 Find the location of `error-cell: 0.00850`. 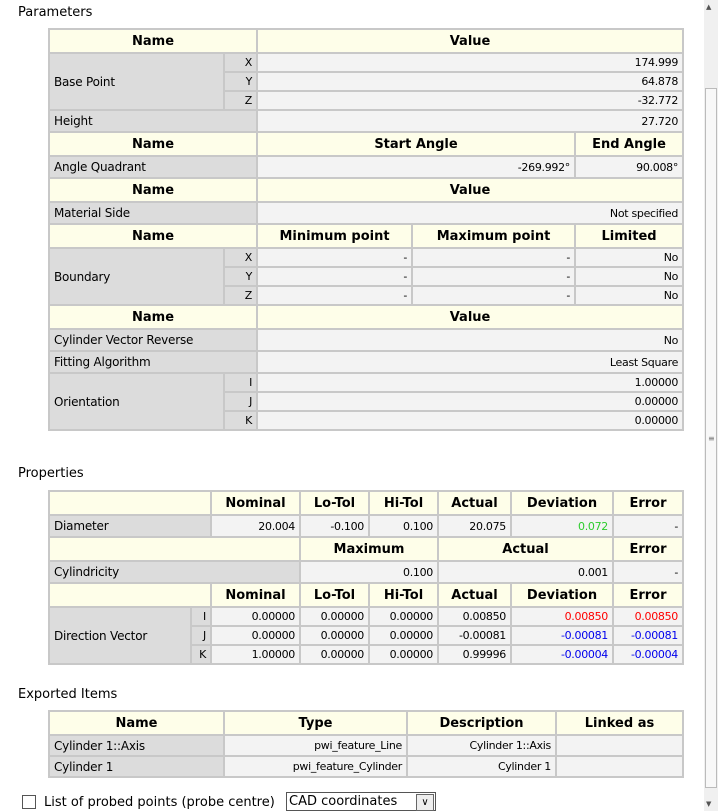

error-cell: 0.00850 is located at coordinates (648, 616).